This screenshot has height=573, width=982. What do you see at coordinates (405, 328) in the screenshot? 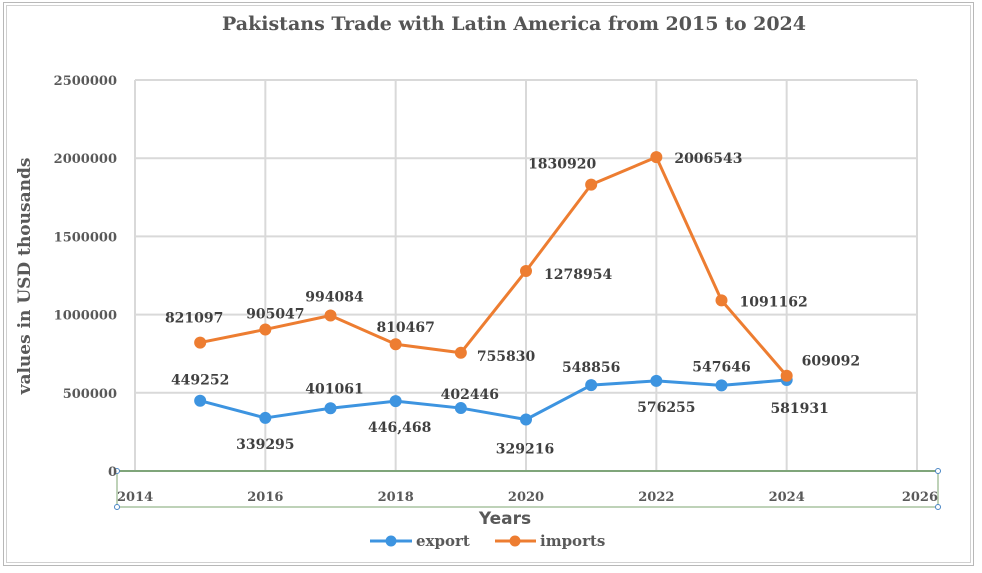
I see `imports-data-label: 810467` at bounding box center [405, 328].